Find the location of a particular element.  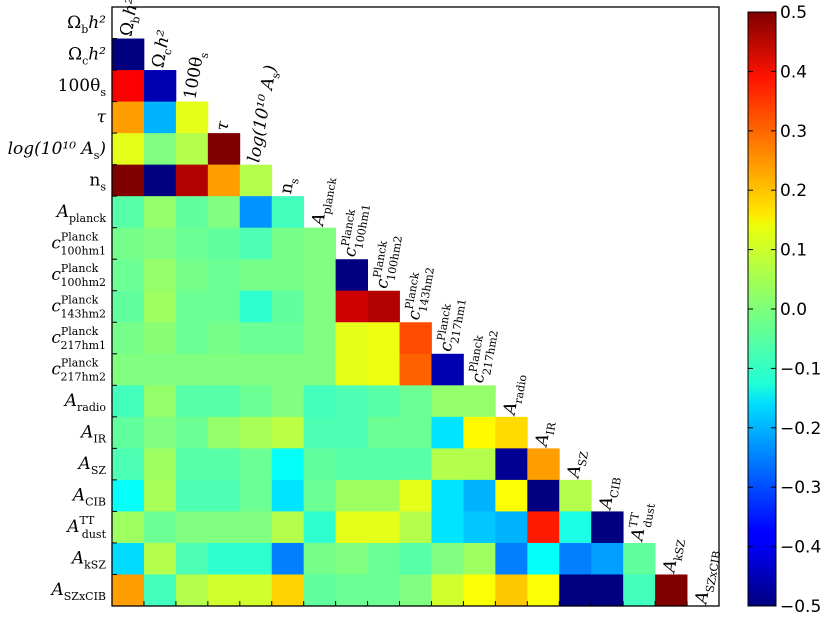

row-label-a-ir-13: AIR is located at coordinates (93, 434).